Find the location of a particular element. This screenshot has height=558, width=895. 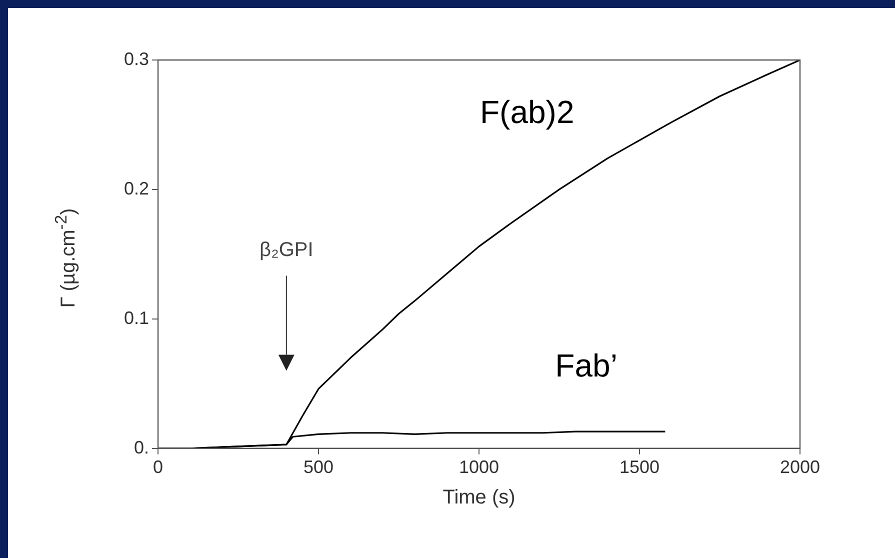

y-tick-label: 0.3 is located at coordinates (137, 58).